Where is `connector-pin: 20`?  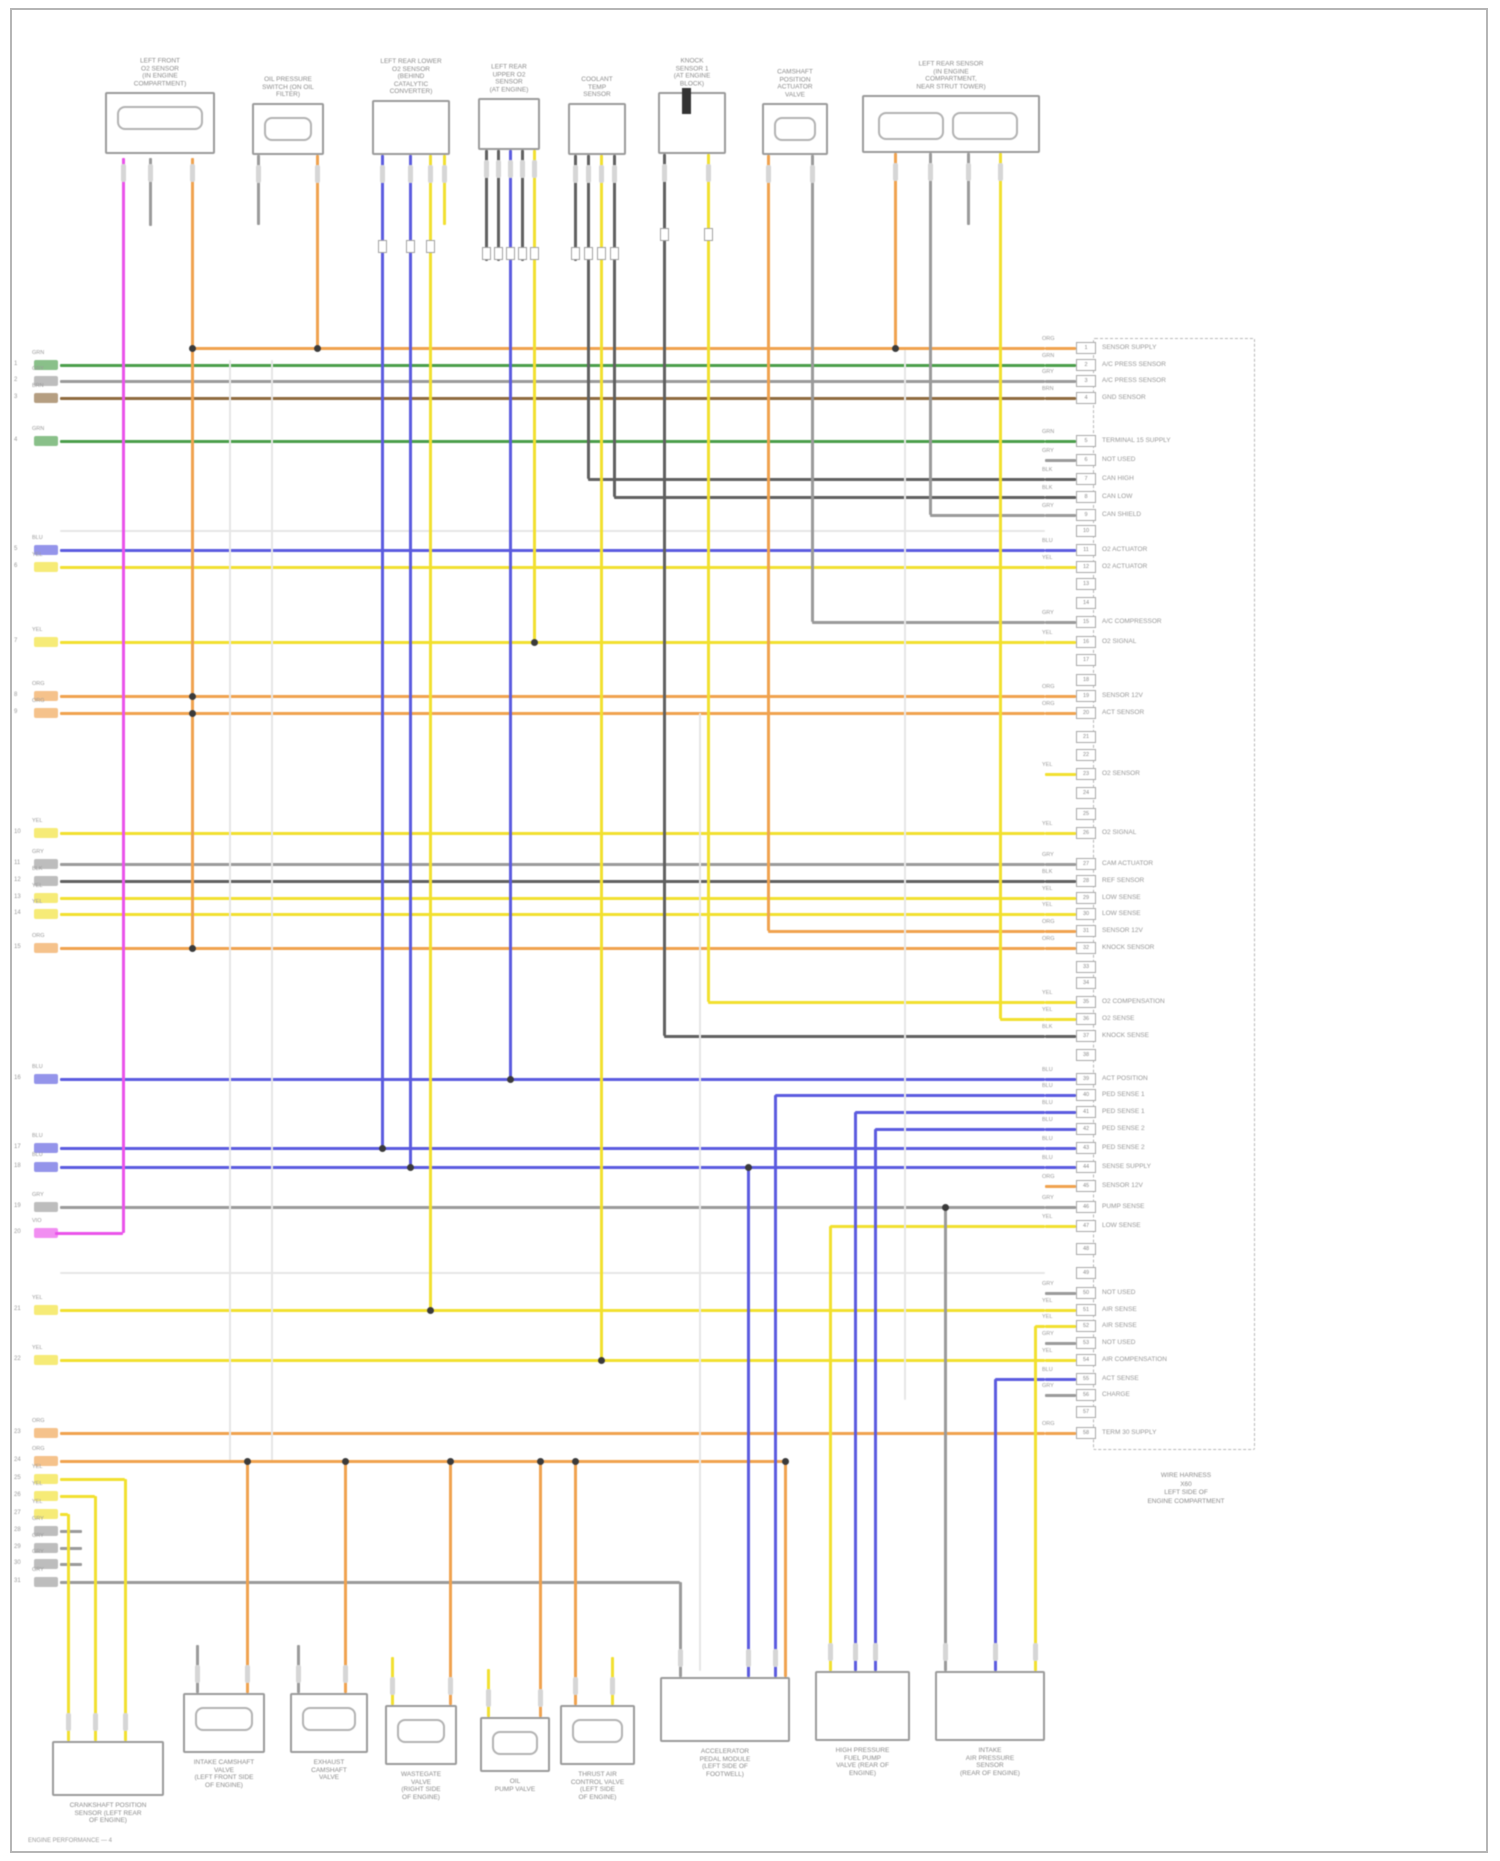 connector-pin: 20 is located at coordinates (1086, 713).